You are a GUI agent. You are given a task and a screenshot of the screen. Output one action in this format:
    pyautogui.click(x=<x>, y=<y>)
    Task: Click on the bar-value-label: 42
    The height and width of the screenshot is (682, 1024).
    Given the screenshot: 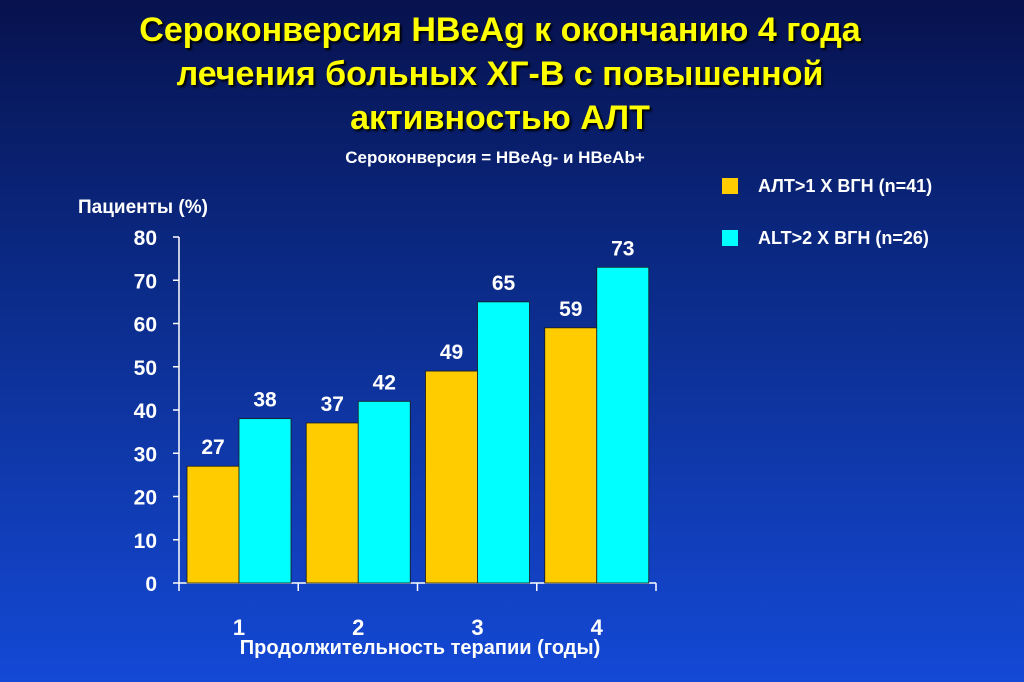 What is the action you would take?
    pyautogui.click(x=384, y=382)
    